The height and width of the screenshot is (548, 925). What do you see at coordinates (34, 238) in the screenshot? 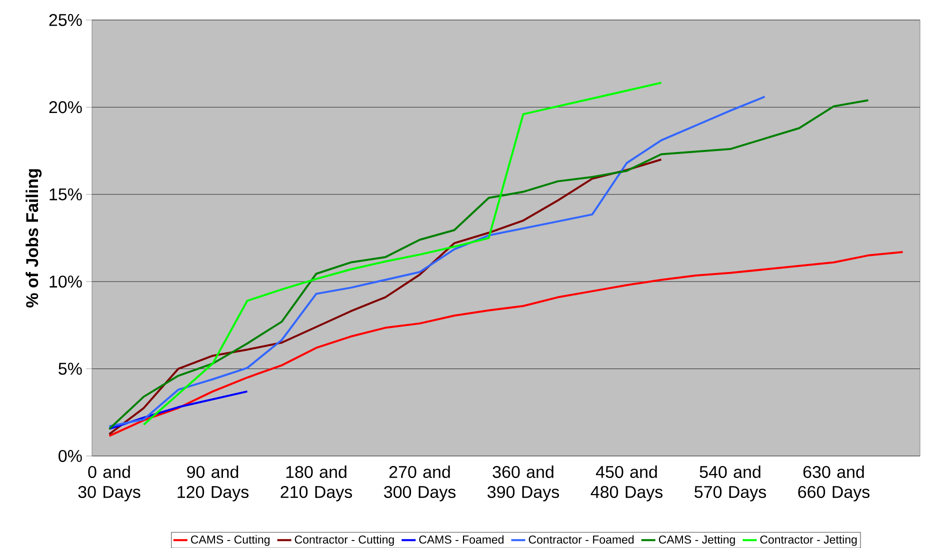
I see `y-axis-title: % of Jobs Failing` at bounding box center [34, 238].